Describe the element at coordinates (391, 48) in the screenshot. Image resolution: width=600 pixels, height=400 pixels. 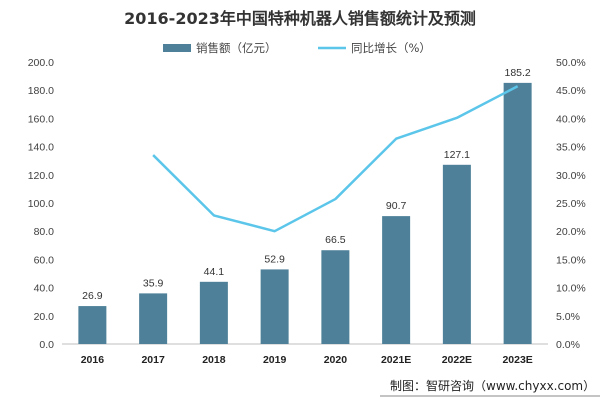
I see `legend-label-growth: 同比增长（%）` at that location.